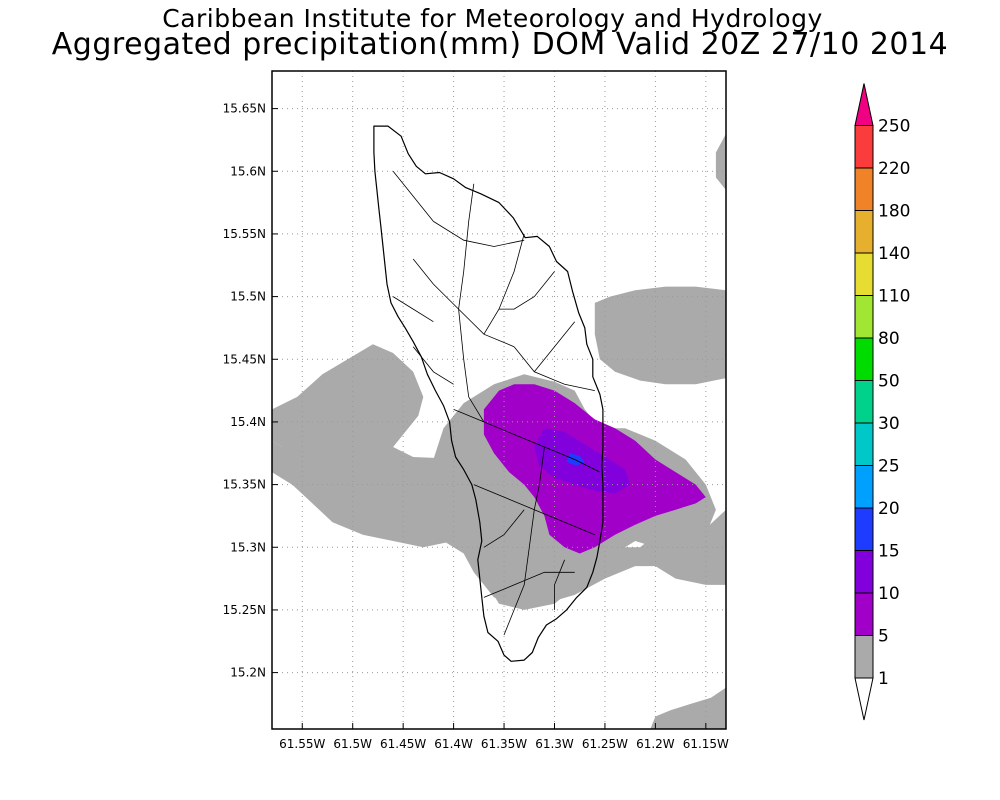 The height and width of the screenshot is (800, 1000). What do you see at coordinates (889, 509) in the screenshot?
I see `colorbar-label: 20` at bounding box center [889, 509].